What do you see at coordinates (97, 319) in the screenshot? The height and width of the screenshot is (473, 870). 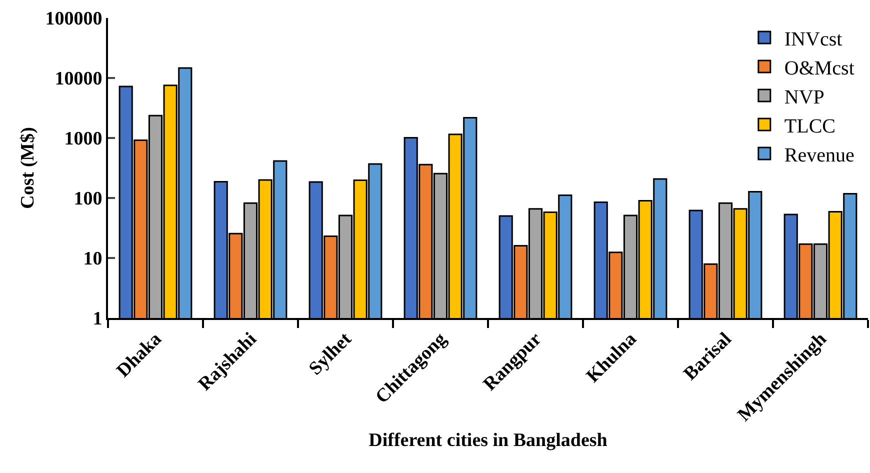 I see `y-tick-label: 1` at bounding box center [97, 319].